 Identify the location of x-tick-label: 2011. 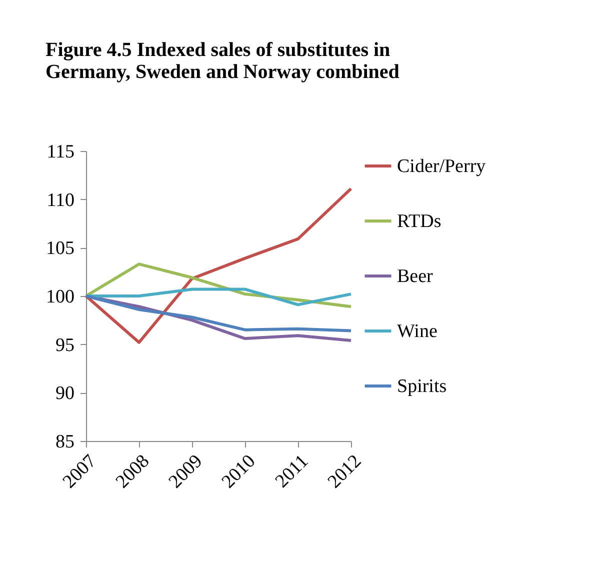
(292, 471).